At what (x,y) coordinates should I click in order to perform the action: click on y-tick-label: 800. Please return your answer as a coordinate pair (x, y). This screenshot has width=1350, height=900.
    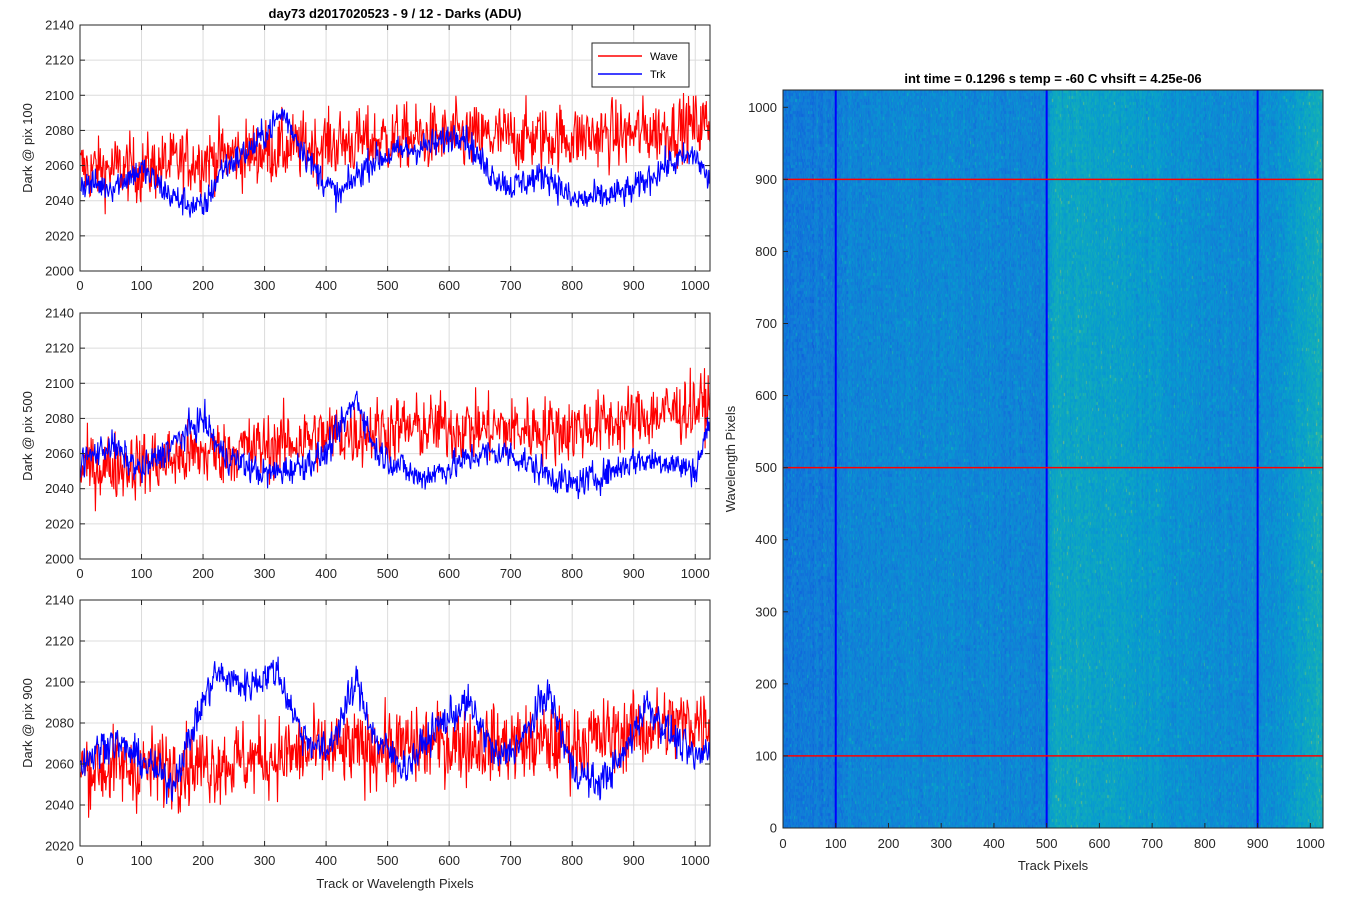
    Looking at the image, I should click on (766, 251).